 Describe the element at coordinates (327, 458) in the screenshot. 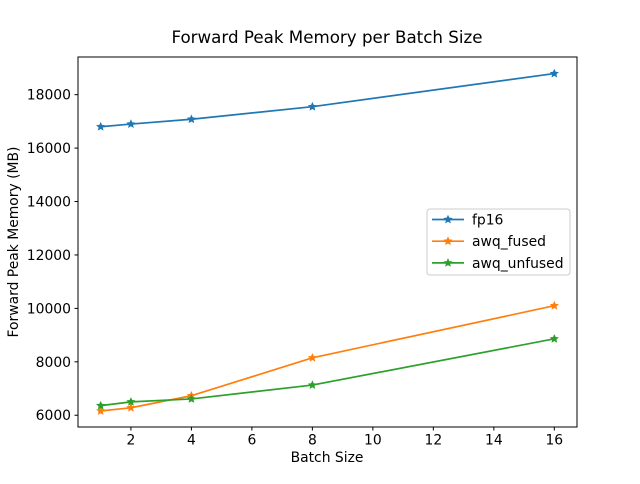

I see `x-axis-label: Batch Size` at that location.